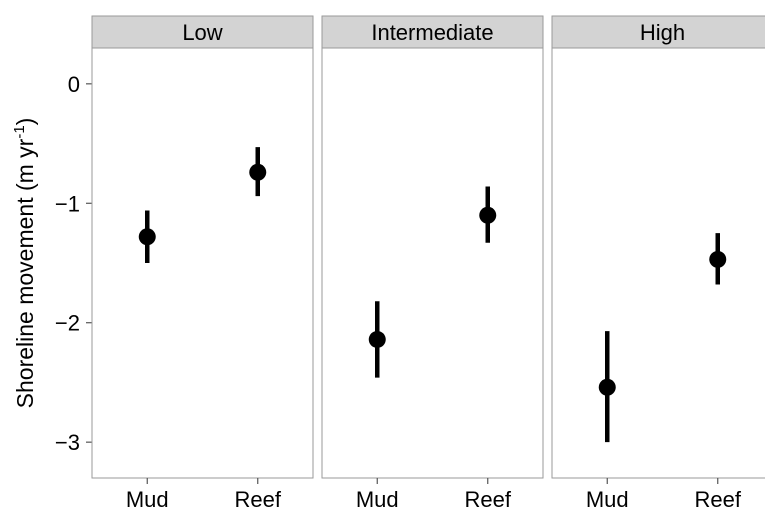 Image resolution: width=765 pixels, height=508 pixels. I want to click on y-axis-label-main: Shoreline movement (m yr, so click(25, 273).